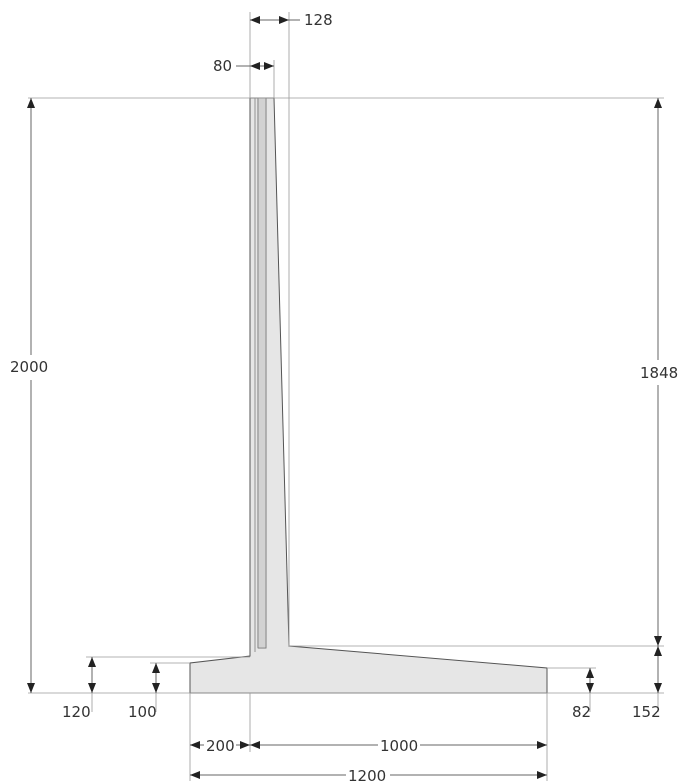  Describe the element at coordinates (144, 692) in the screenshot. I see `dim-toe-root-thickness: 100` at that location.